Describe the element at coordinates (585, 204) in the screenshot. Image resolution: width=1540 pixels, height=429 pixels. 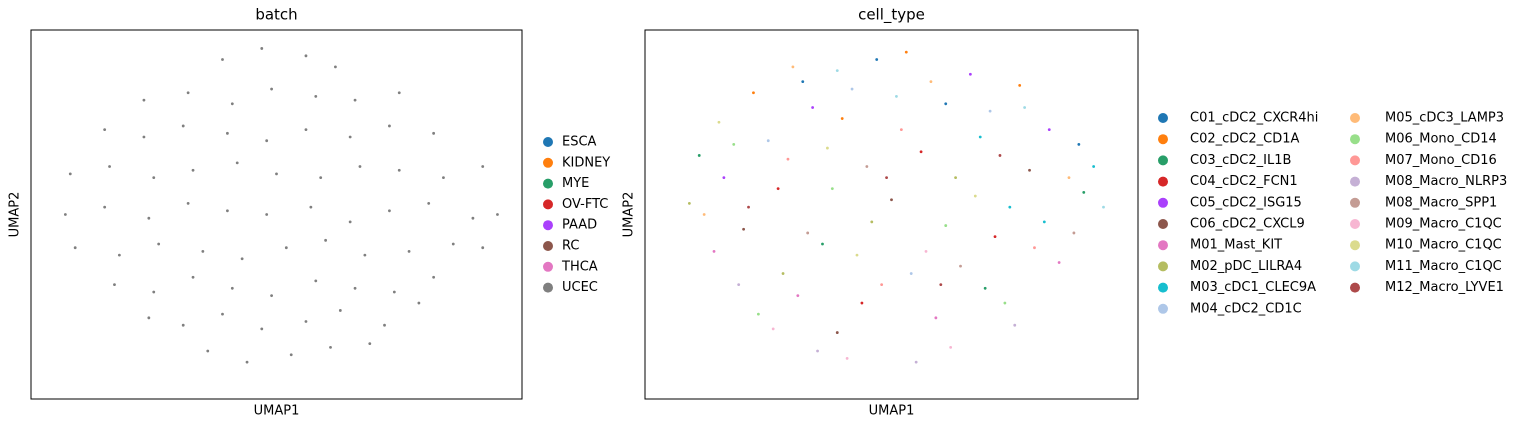
I see `legend-label: OV-FTC` at that location.